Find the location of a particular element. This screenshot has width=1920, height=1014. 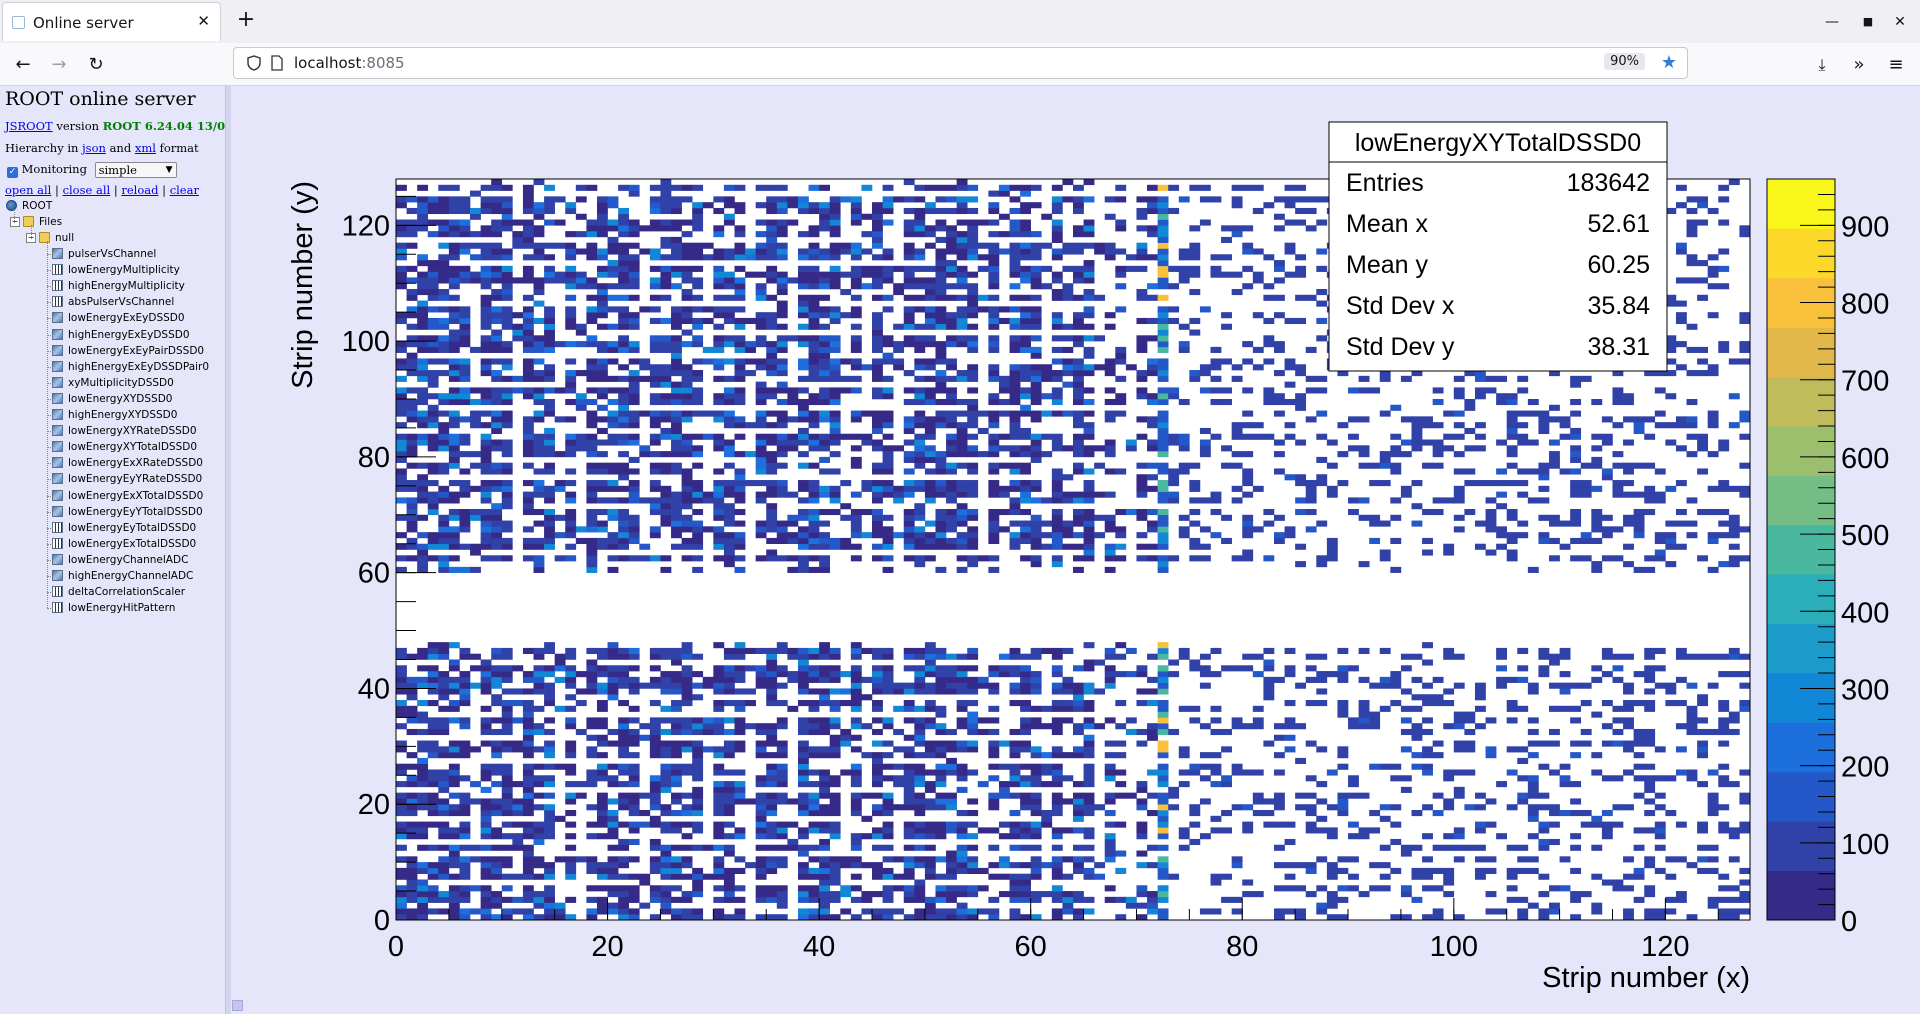

monitoring-checkbox: ✓ is located at coordinates (12, 172).